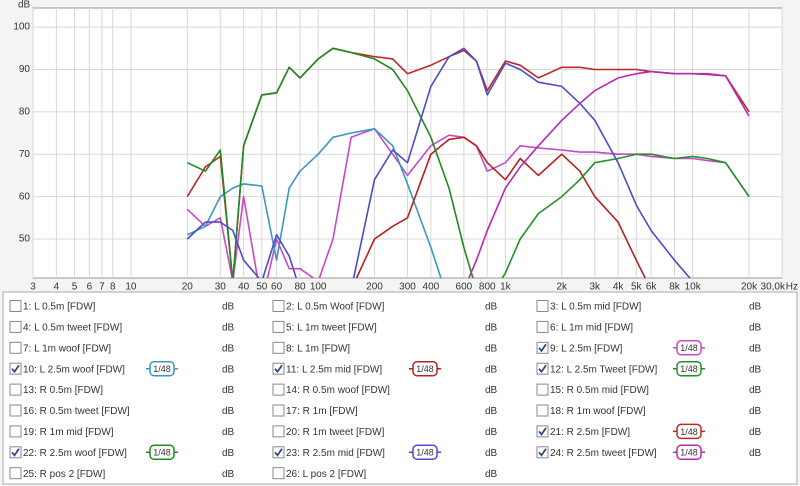  What do you see at coordinates (188, 287) in the screenshot?
I see `x-tick-label: 20` at bounding box center [188, 287].